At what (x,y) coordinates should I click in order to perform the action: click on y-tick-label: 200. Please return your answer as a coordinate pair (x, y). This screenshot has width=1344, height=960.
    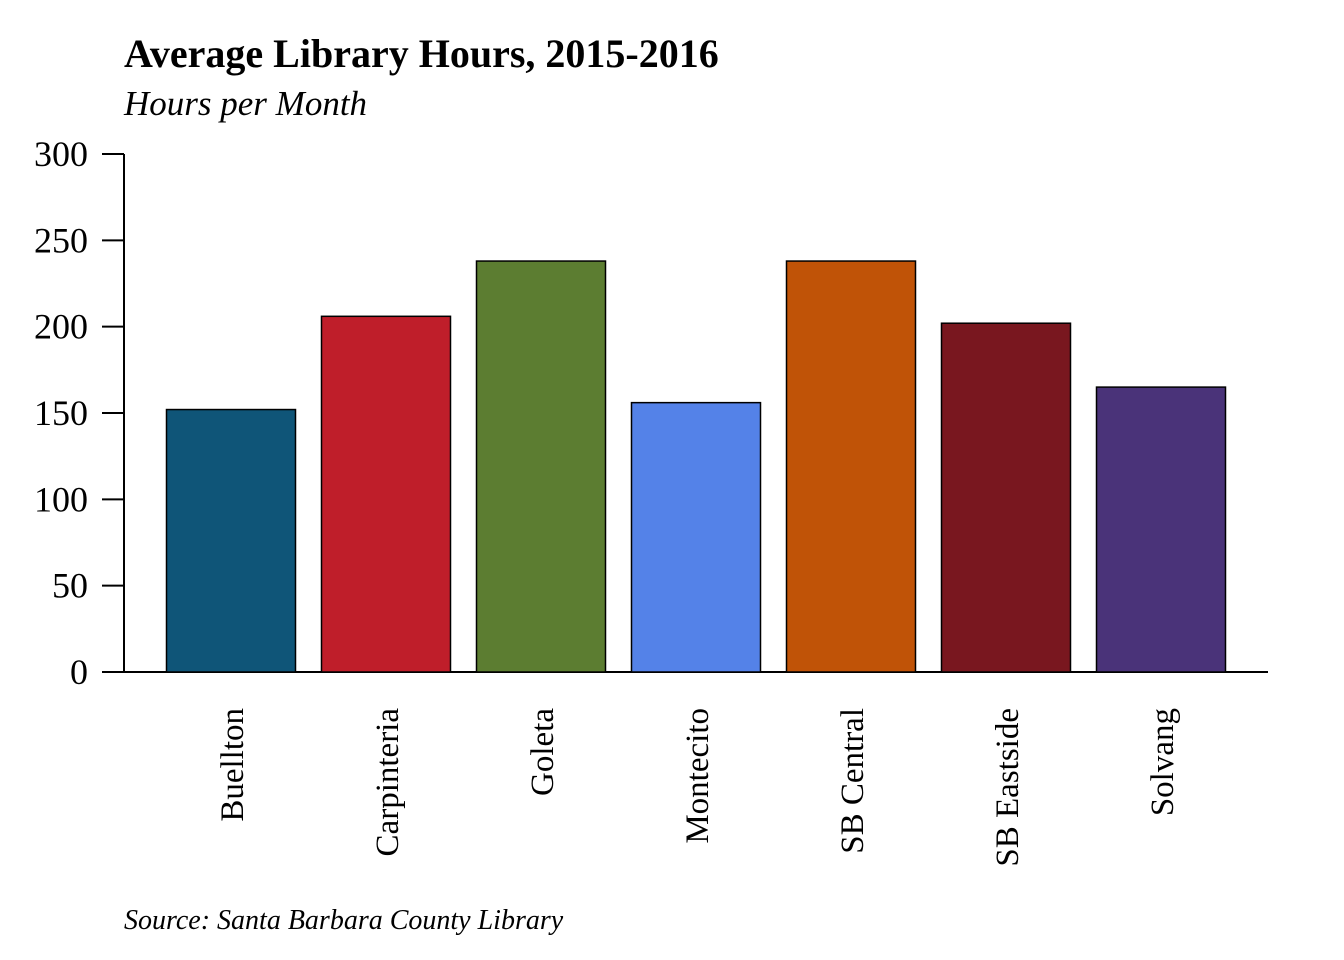
    Looking at the image, I should click on (61, 327).